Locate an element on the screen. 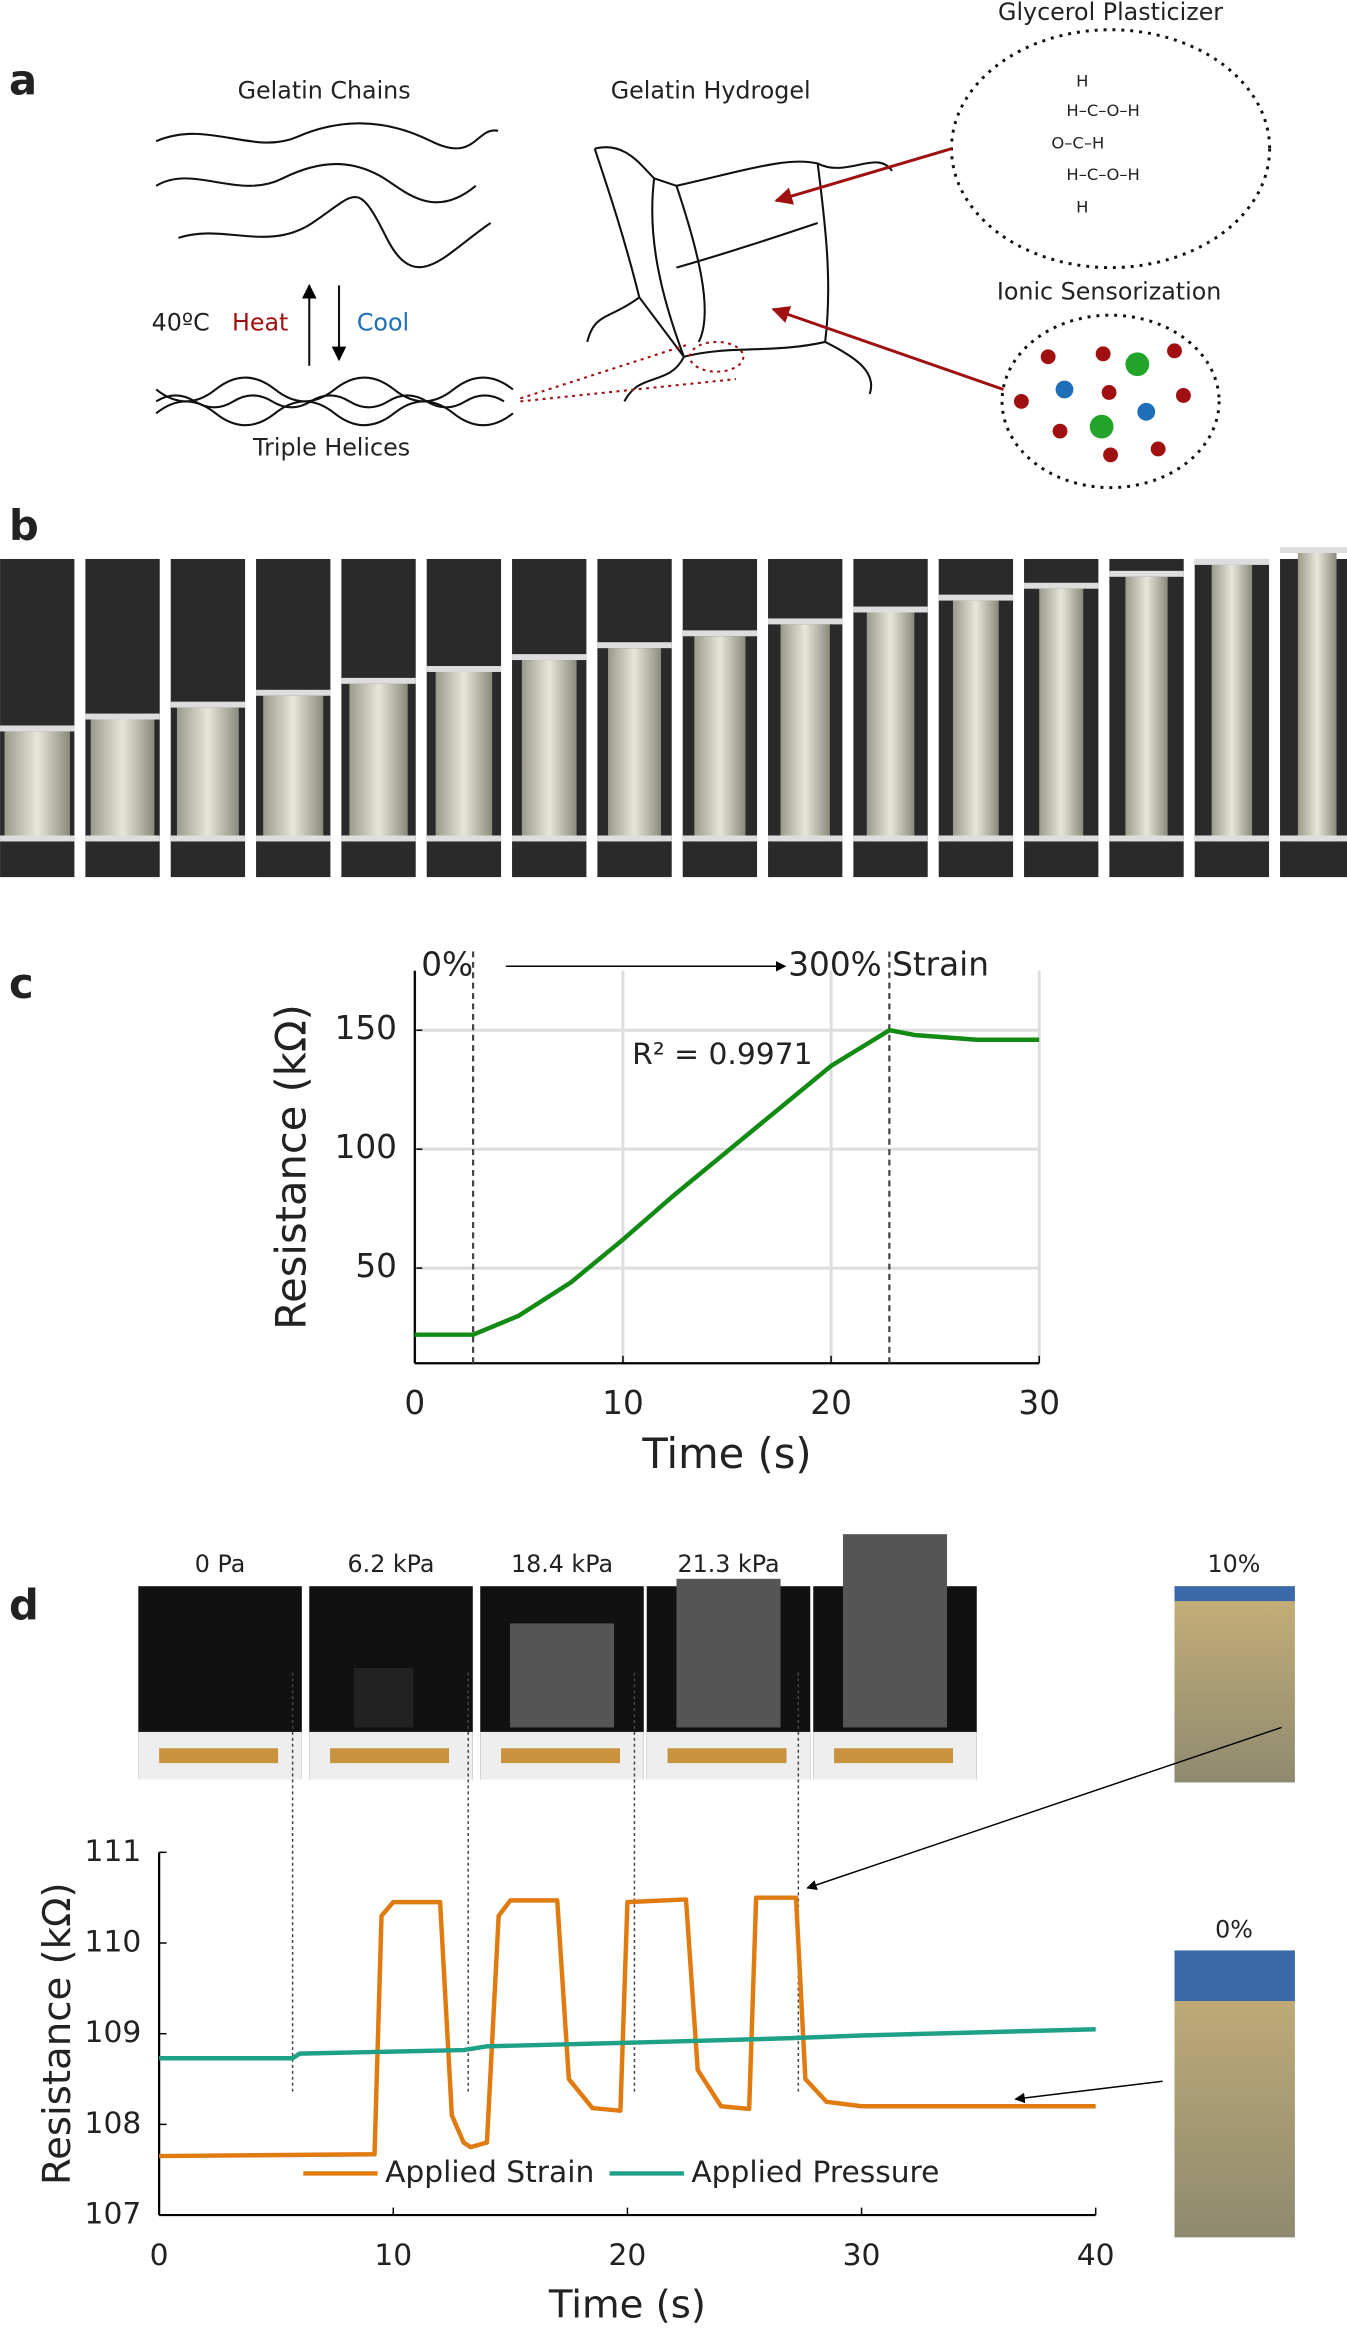 Image resolution: width=1347 pixels, height=2334 pixels. x-axis-label: Time (s) is located at coordinates (627, 2305).